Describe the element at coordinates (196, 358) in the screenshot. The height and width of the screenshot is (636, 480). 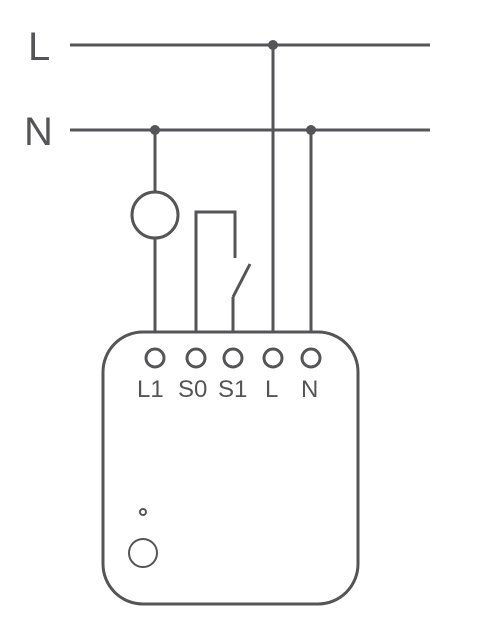
I see `terminal-s0` at that location.